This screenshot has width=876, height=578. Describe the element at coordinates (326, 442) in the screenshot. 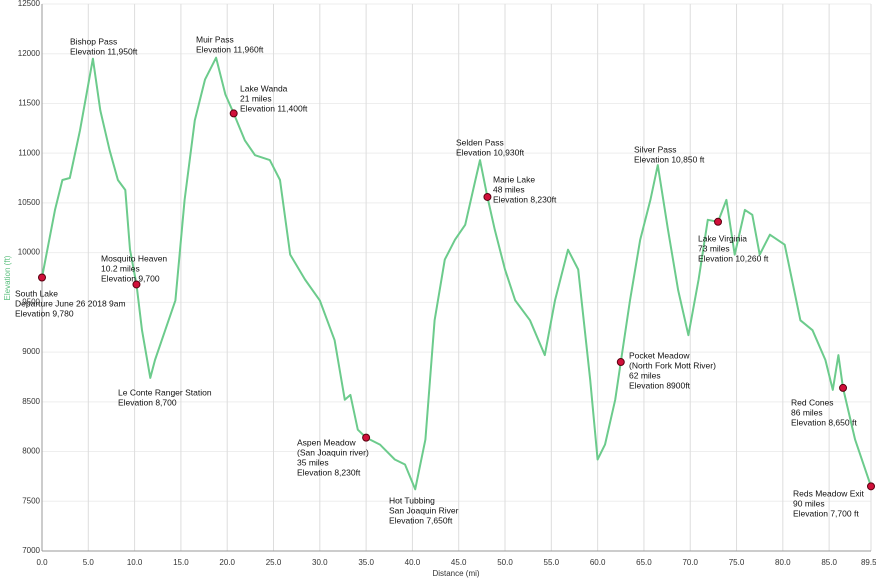

I see `annotation: Aspen Meadow` at that location.